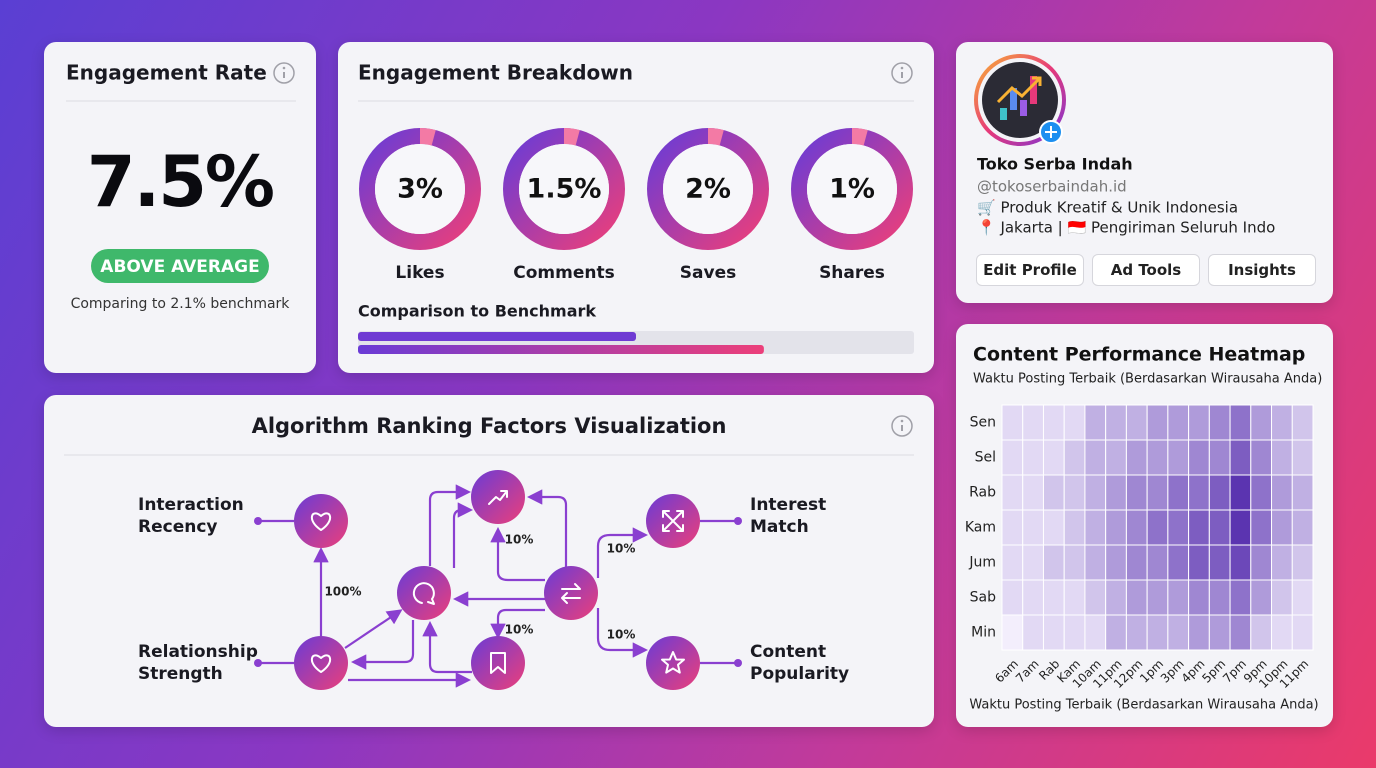  Describe the element at coordinates (852, 273) in the screenshot. I see `donut-label: Shares` at that location.